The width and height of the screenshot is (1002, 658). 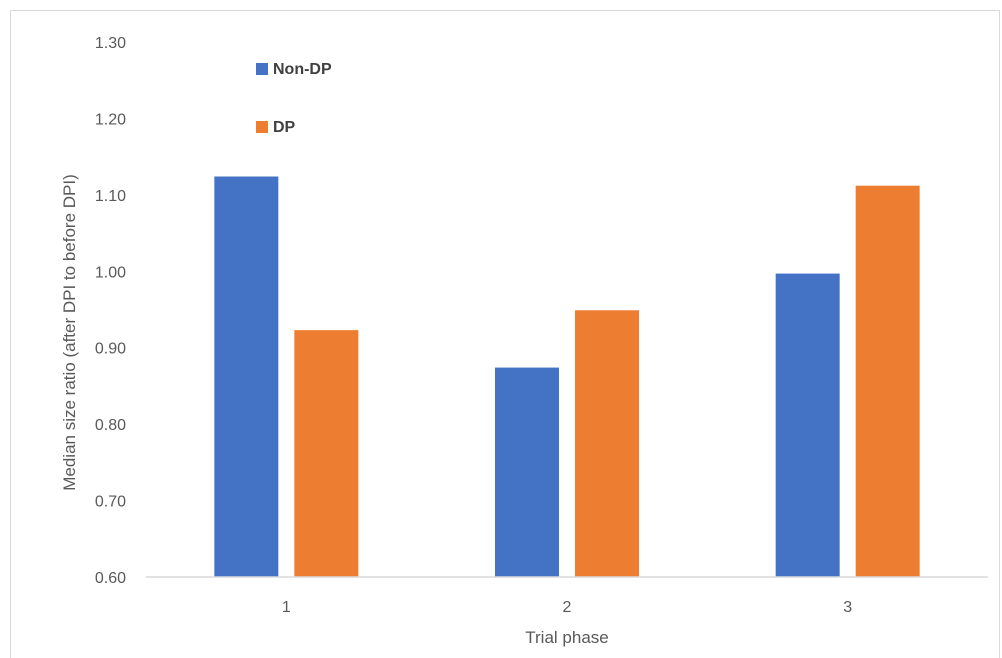 I want to click on y-axis-ticks: 0.60 0.70 0.80 0.90 1.00 1.10 1.20 1.30, so click(x=110, y=311).